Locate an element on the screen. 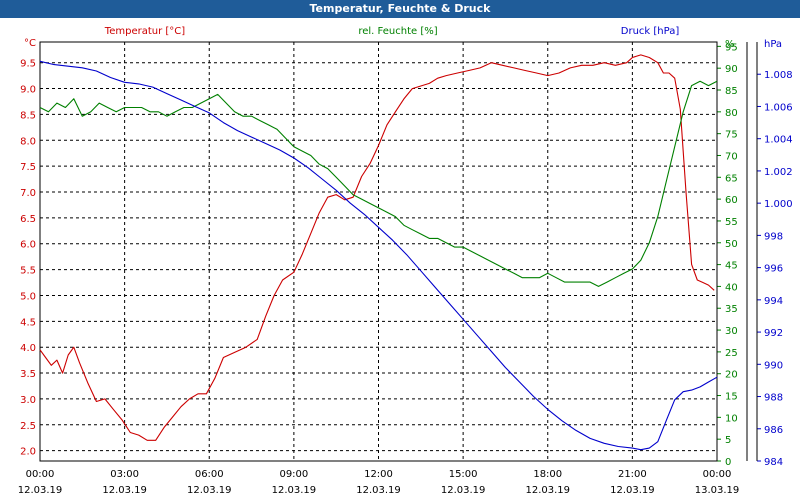 The width and height of the screenshot is (800, 500). temperature-tick-label: 4.0 is located at coordinates (28, 348).